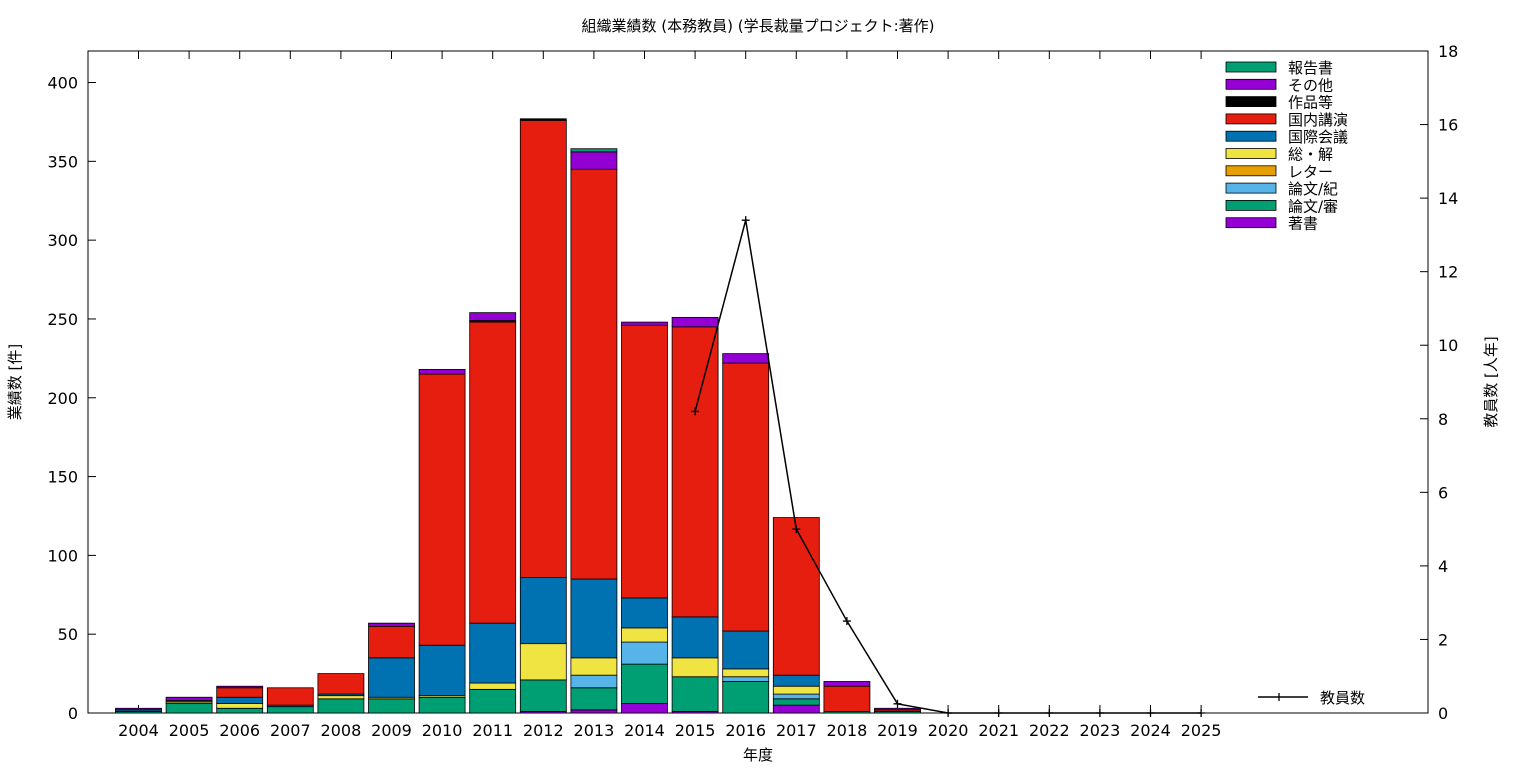 This screenshot has height=768, width=1536. Describe the element at coordinates (62, 161) in the screenshot. I see `y-tick-label: 350` at that location.